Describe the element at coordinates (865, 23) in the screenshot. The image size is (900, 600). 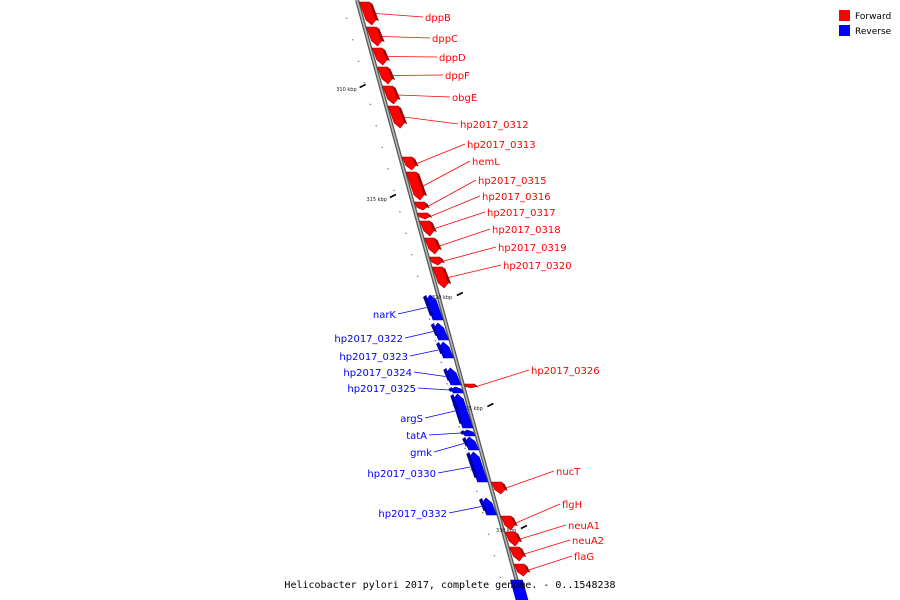
I see `legend: Forward Reverse` at that location.